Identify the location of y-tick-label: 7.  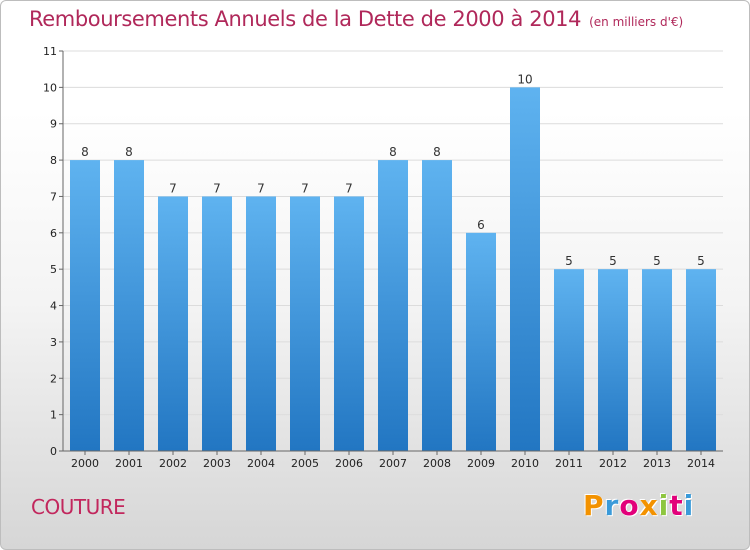
(53, 196).